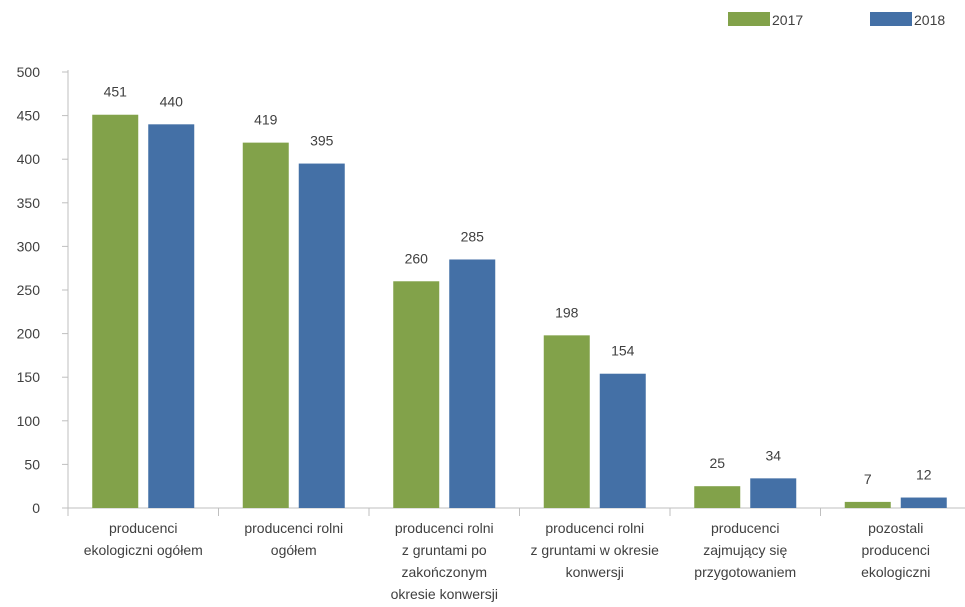  What do you see at coordinates (836, 20) in the screenshot?
I see `legend: 2017 2018` at bounding box center [836, 20].